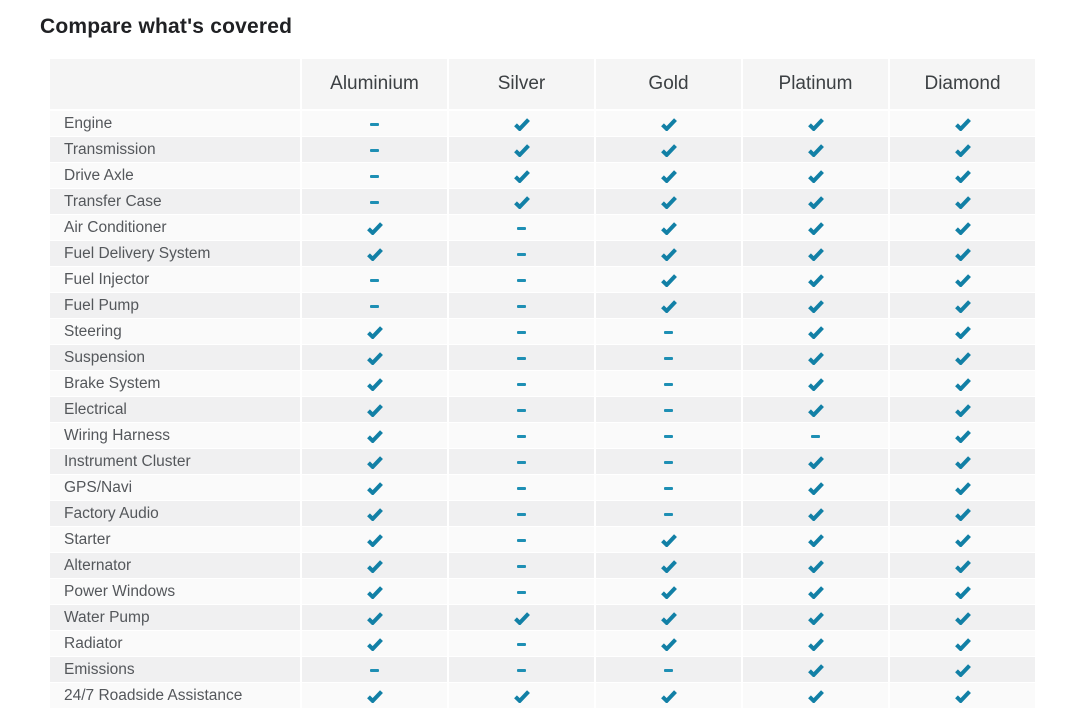  What do you see at coordinates (961, 84) in the screenshot?
I see `header-diamond: Diamond` at bounding box center [961, 84].